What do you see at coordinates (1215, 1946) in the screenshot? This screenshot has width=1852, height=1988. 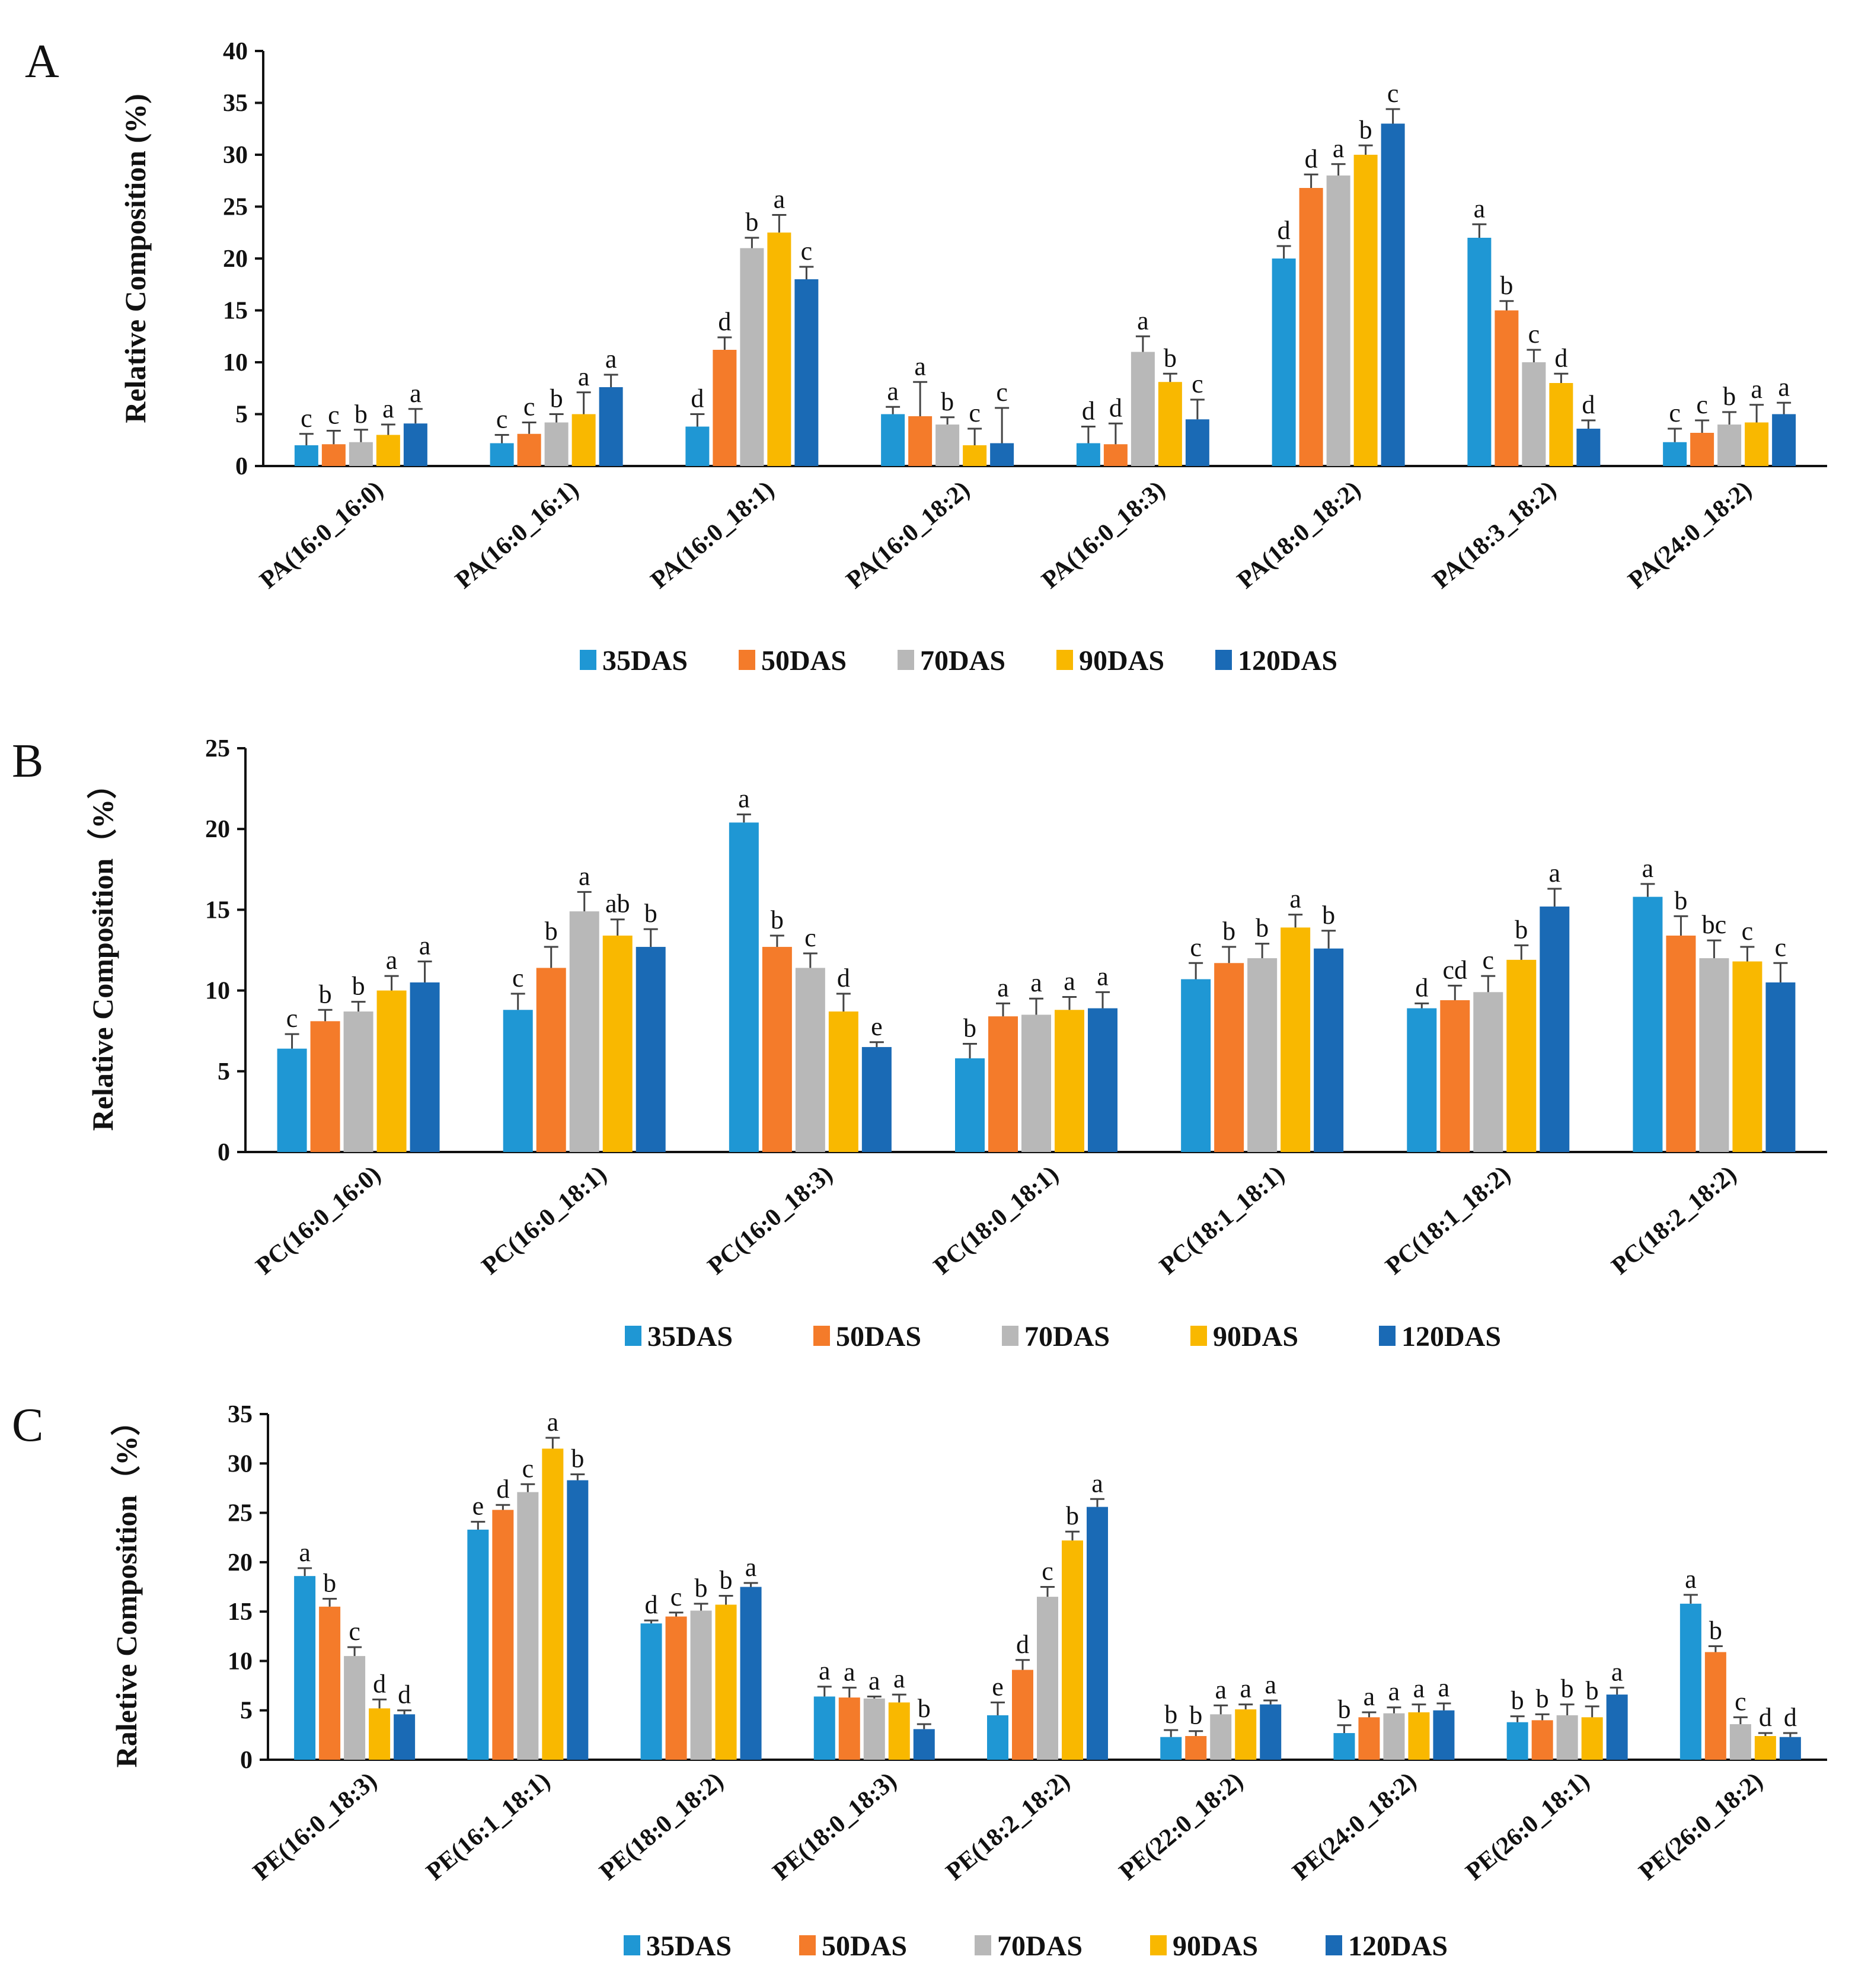 I see `legend-label: 90DAS` at bounding box center [1215, 1946].